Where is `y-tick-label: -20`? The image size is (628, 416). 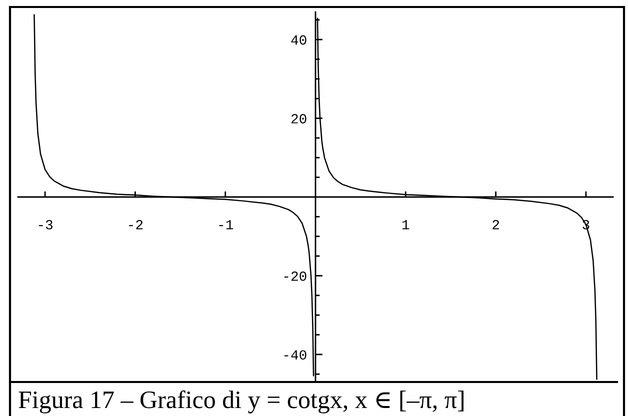 y-tick-label: -20 is located at coordinates (295, 276).